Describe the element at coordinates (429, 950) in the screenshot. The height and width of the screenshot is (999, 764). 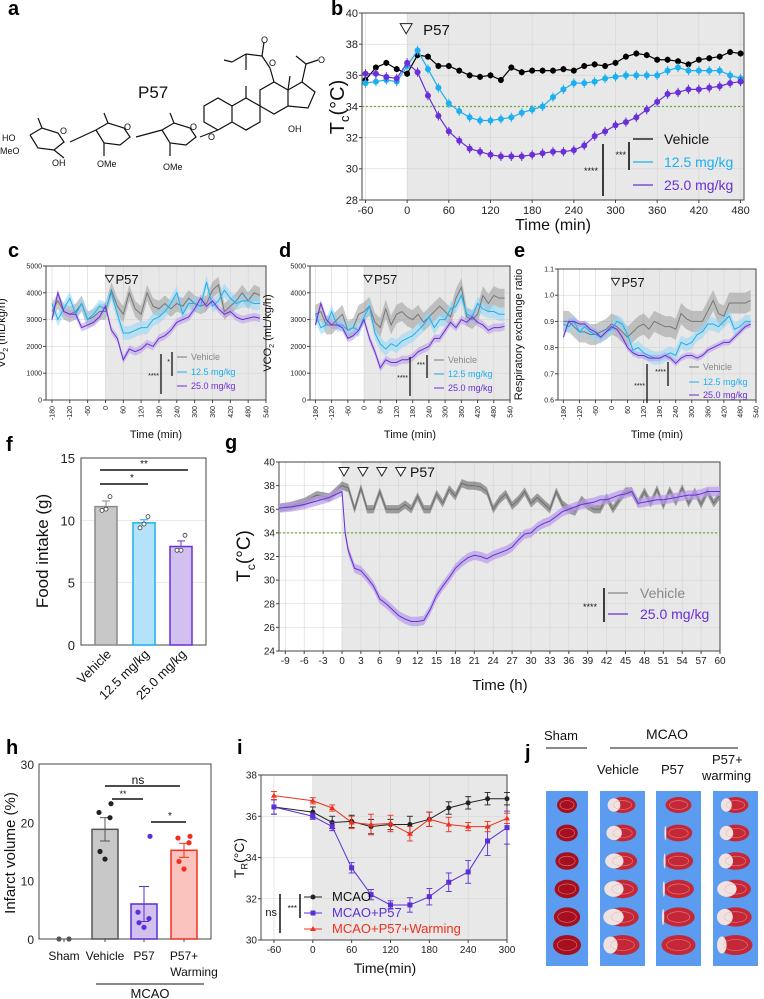
I see `x-tick-label: 180` at that location.